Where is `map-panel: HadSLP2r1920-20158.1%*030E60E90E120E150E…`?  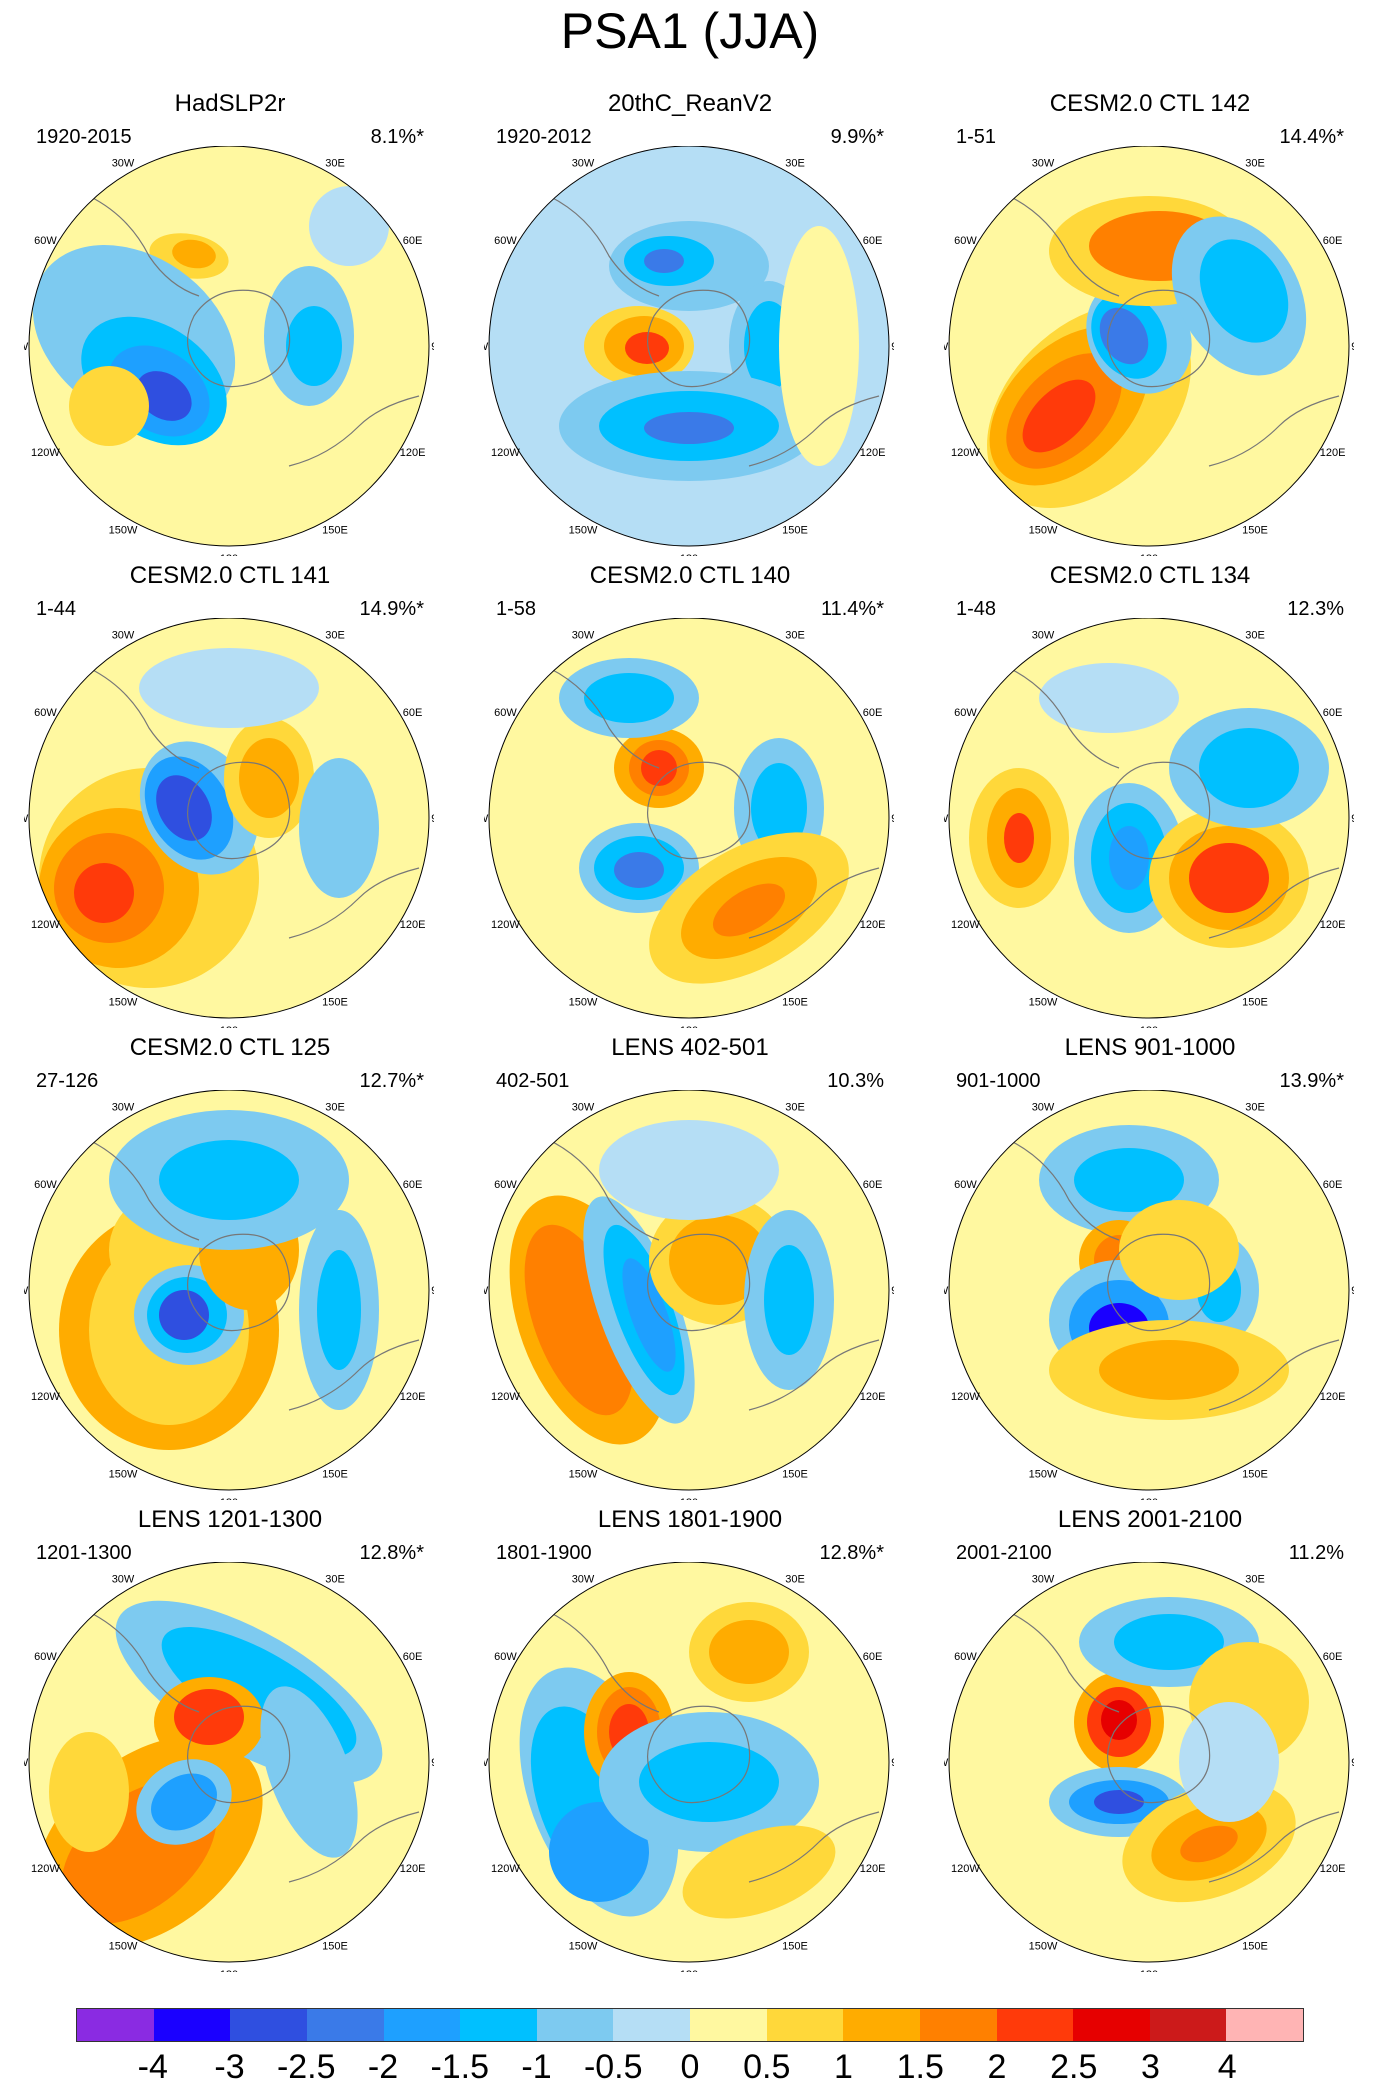 map-panel: HadSLP2r1920-20158.1%*030E60E90E120E150E… is located at coordinates (230, 325).